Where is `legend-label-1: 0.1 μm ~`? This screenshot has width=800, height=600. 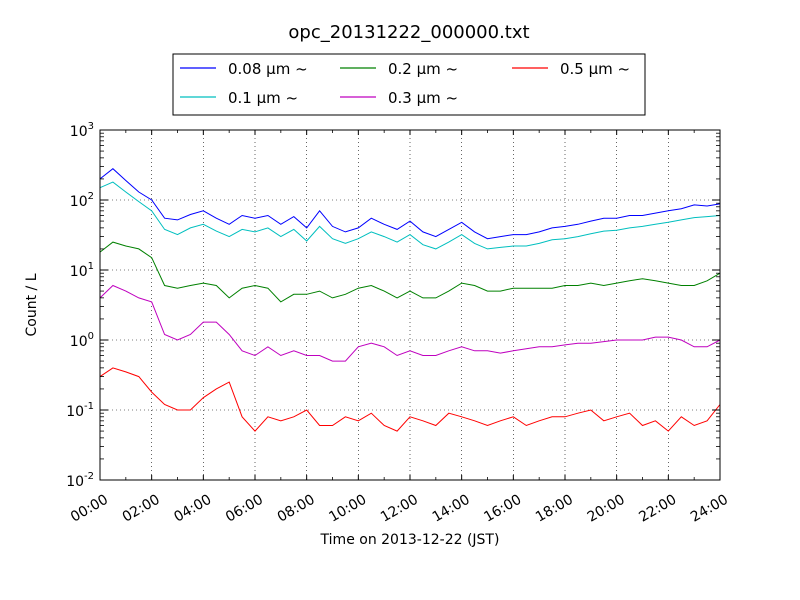 legend-label-1: 0.1 μm ~ is located at coordinates (263, 98).